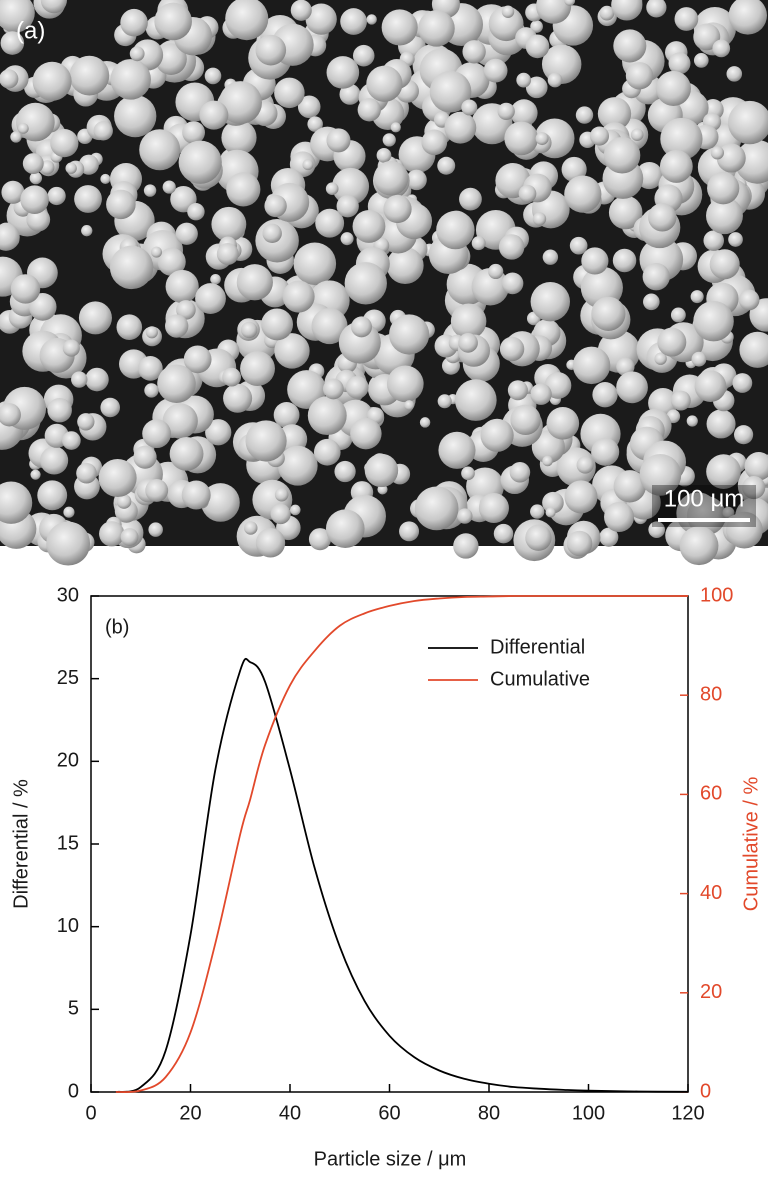 This screenshot has height=1183, width=768. What do you see at coordinates (117, 627) in the screenshot?
I see `panel-label: (b)` at bounding box center [117, 627].